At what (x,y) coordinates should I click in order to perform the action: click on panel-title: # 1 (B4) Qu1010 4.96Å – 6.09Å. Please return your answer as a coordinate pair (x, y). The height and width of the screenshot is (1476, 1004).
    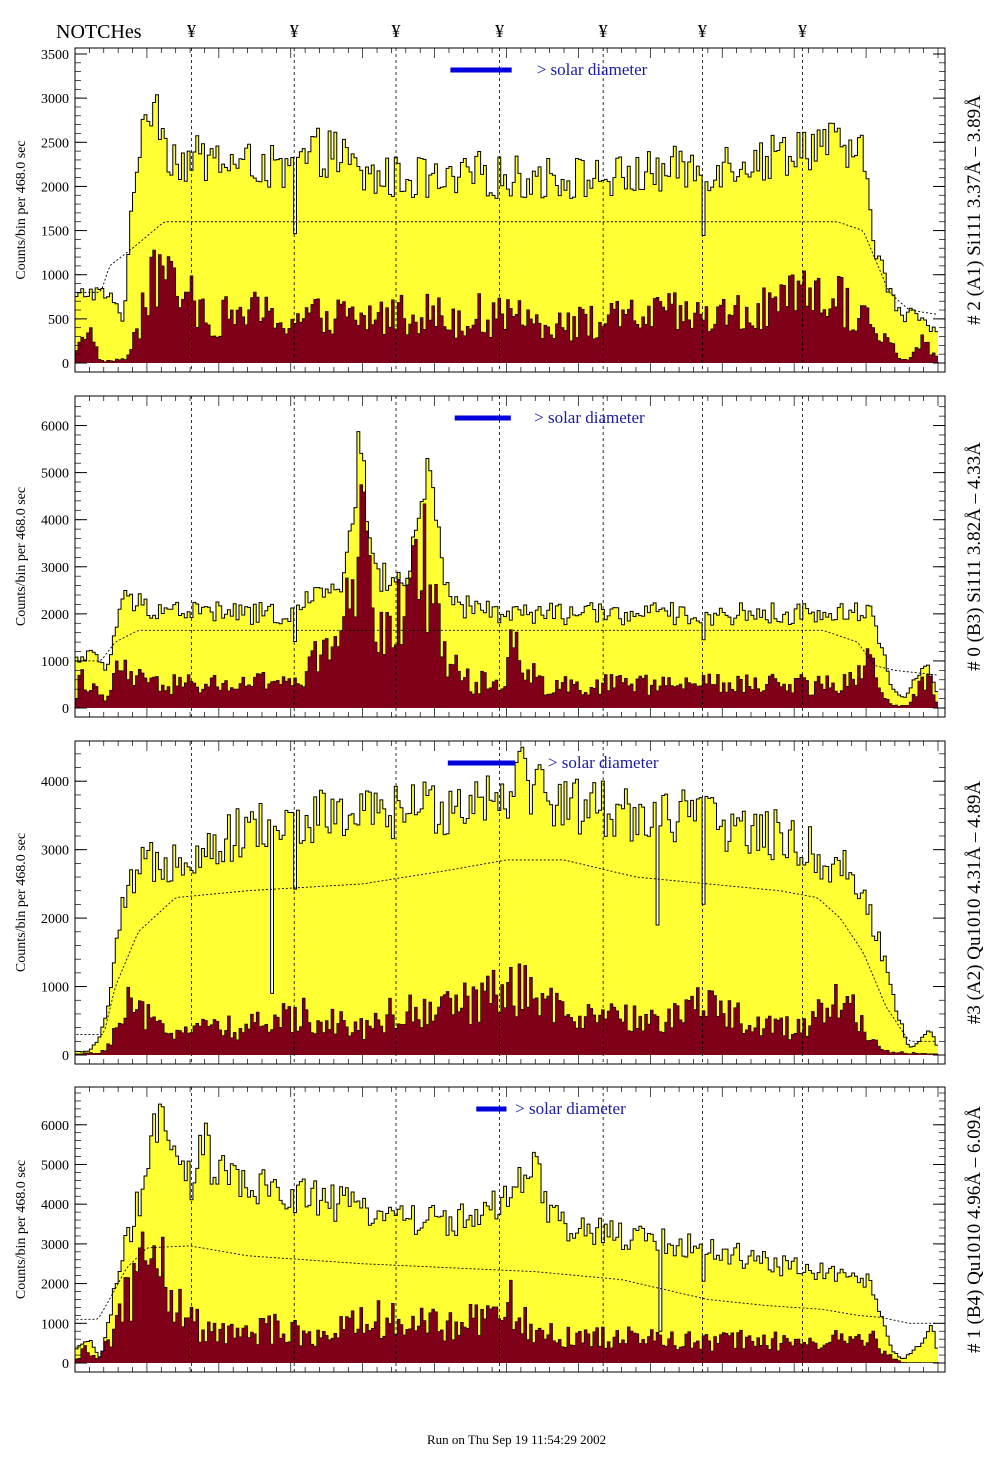
    Looking at the image, I should click on (974, 1229).